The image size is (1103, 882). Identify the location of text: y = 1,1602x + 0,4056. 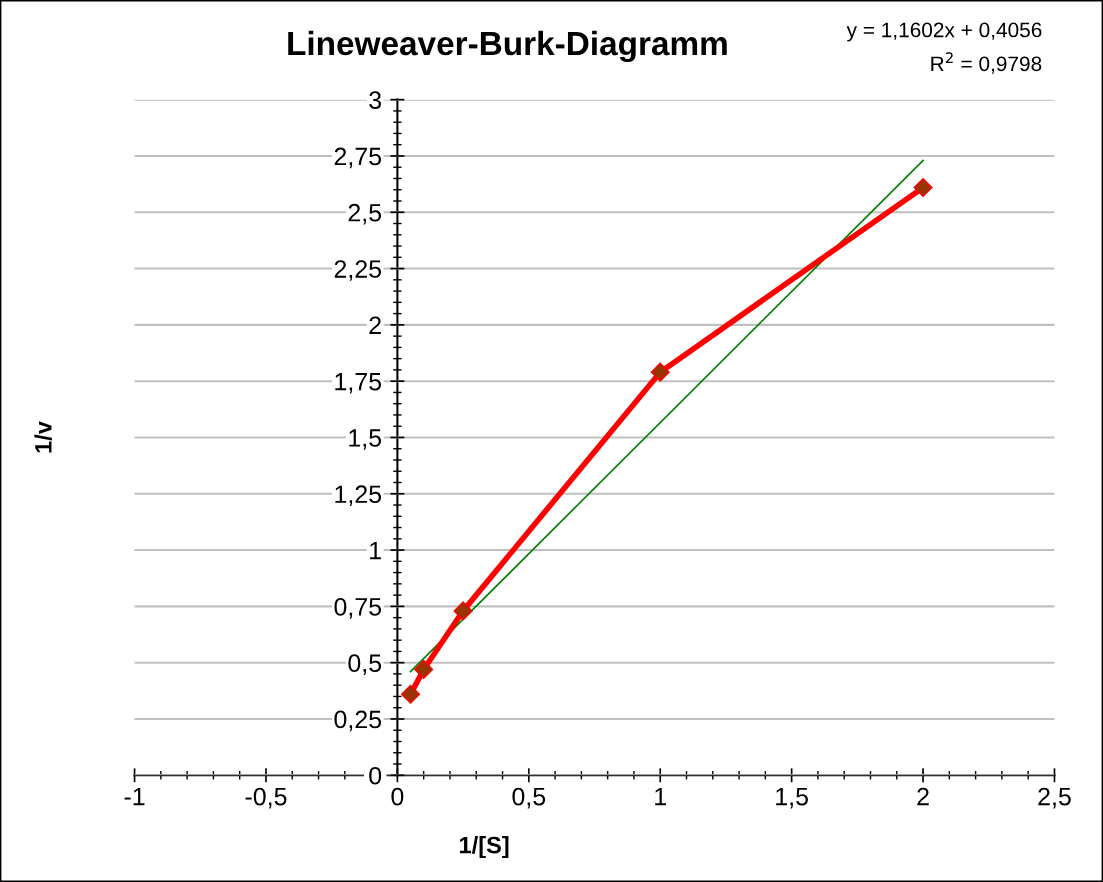
(944, 32).